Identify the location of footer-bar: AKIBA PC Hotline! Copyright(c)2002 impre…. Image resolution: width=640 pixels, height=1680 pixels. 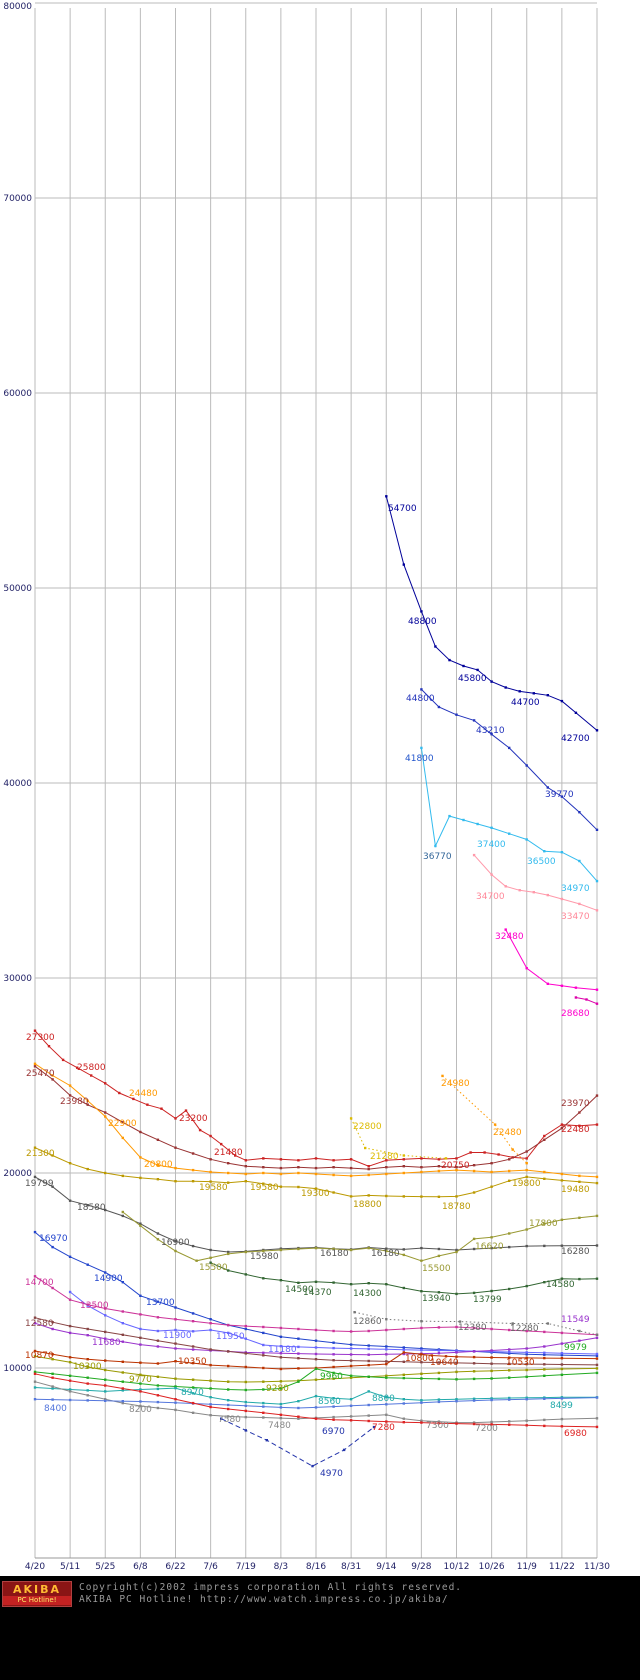
(320, 1628).